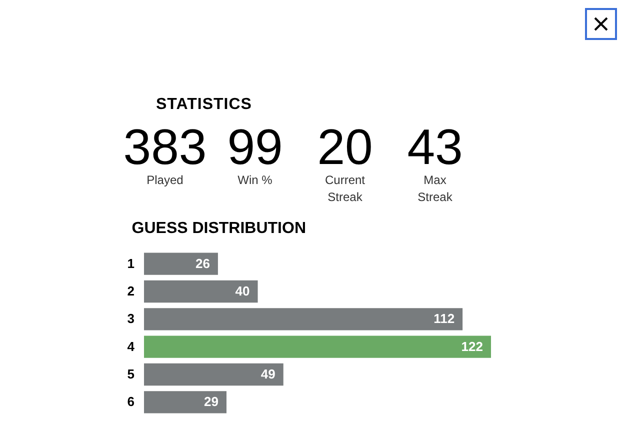  What do you see at coordinates (242, 291) in the screenshot?
I see `data-label: 40` at bounding box center [242, 291].